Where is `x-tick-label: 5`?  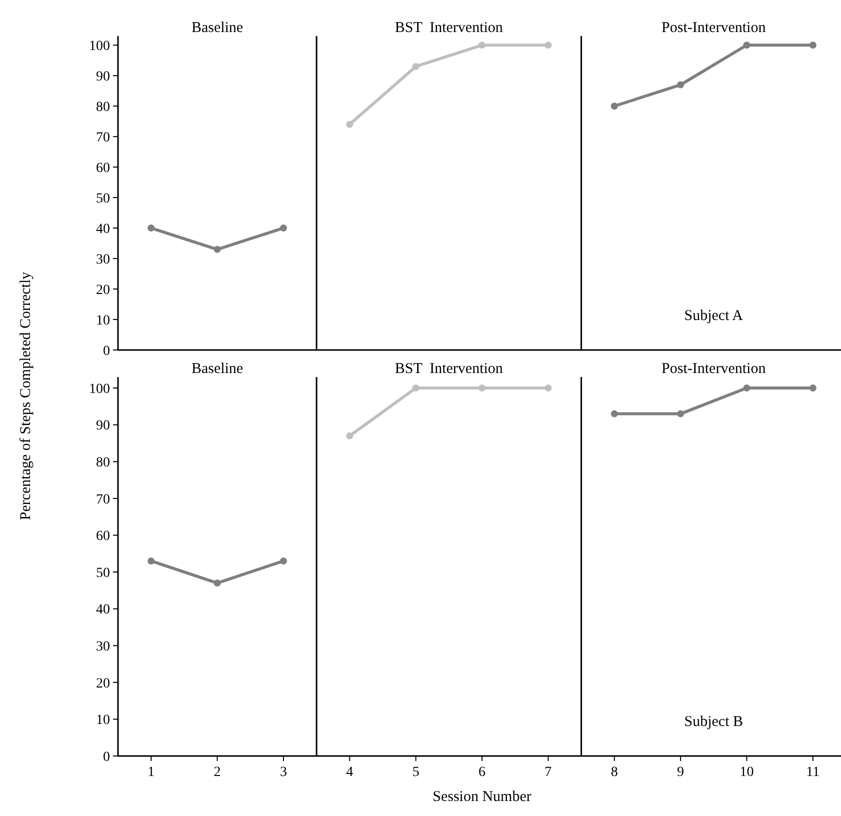
x-tick-label: 5 is located at coordinates (416, 772).